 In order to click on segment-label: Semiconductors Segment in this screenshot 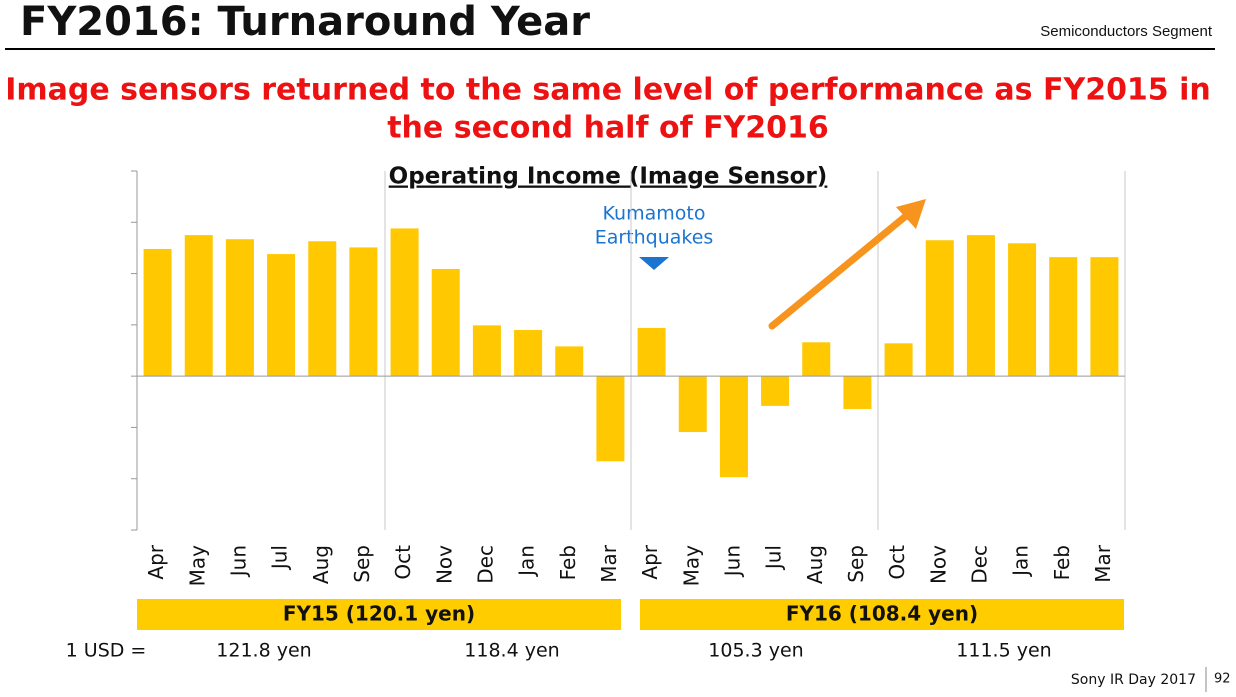, I will do `click(1126, 31)`.